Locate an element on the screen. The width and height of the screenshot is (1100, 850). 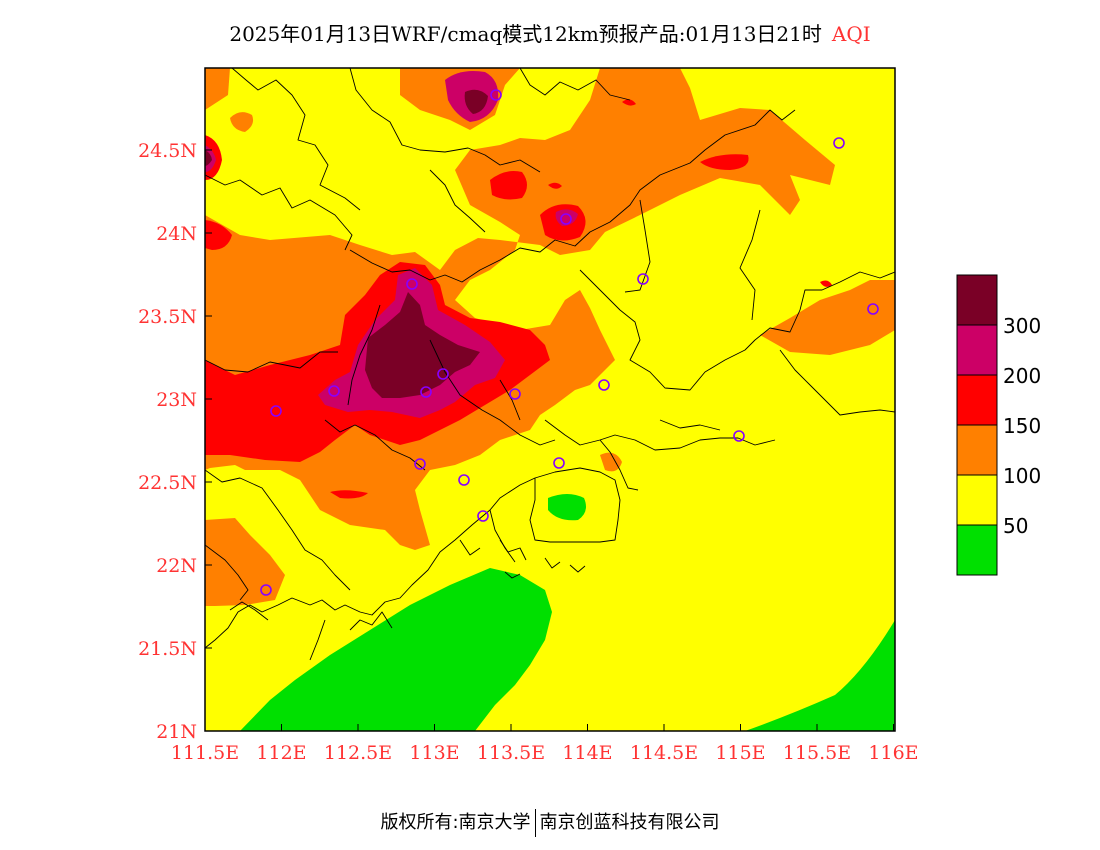
title-variable: AQI is located at coordinates (851, 34).